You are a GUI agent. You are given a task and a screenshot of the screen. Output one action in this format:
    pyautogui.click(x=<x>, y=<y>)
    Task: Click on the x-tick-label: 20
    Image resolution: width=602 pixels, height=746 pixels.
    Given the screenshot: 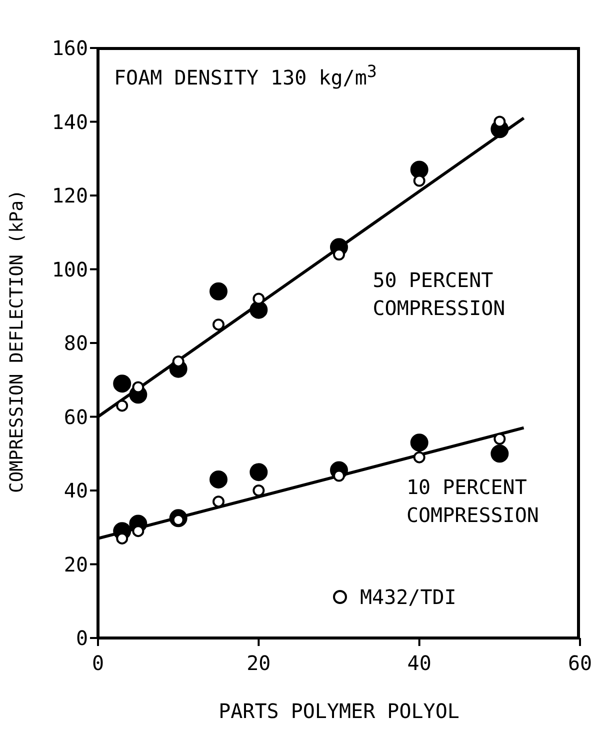 What is the action you would take?
    pyautogui.click(x=258, y=663)
    